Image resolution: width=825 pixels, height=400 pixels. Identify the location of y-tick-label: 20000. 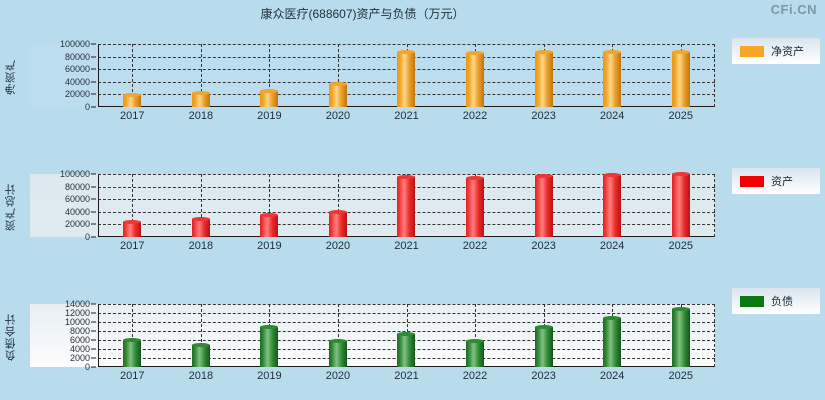
(77, 224).